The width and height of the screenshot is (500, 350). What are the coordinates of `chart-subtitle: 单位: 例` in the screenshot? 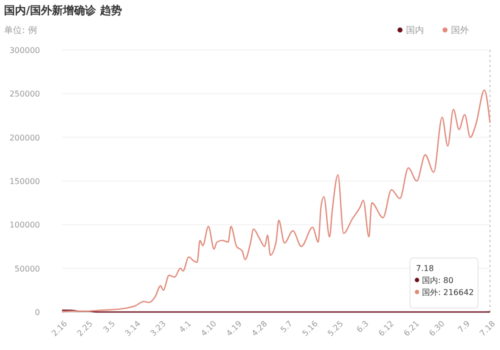 It's located at (20, 30).